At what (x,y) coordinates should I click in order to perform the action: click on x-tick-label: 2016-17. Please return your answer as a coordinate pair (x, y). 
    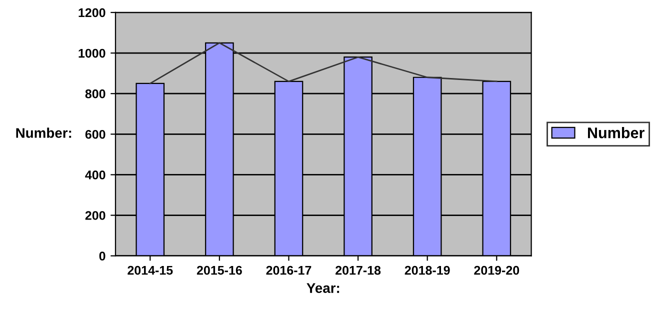
    Looking at the image, I should click on (289, 270).